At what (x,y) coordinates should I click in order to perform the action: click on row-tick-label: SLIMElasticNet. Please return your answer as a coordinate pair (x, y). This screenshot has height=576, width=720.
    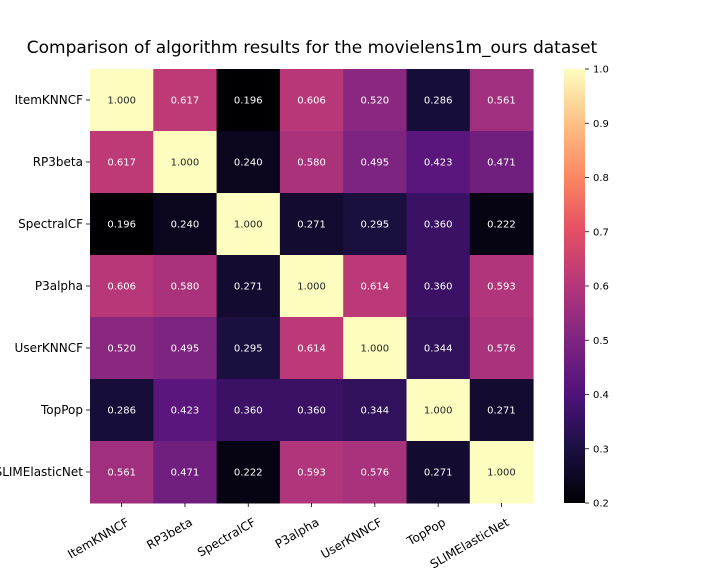
    Looking at the image, I should click on (41, 472).